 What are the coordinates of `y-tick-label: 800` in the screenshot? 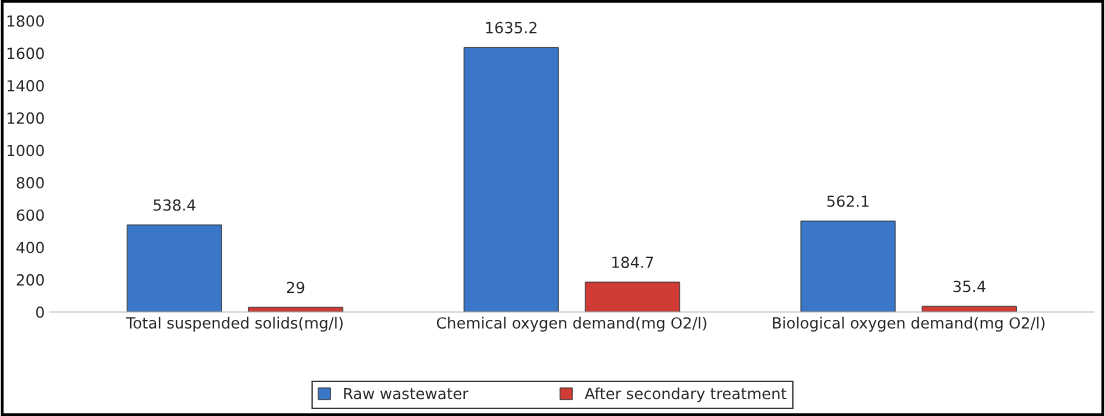 It's located at (30, 183).